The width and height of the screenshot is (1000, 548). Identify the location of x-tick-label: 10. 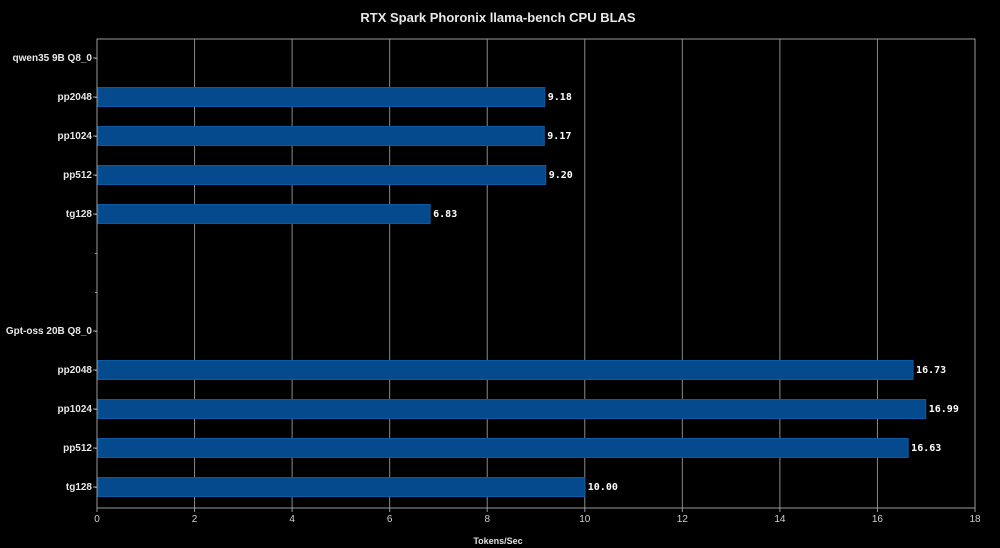
(585, 519).